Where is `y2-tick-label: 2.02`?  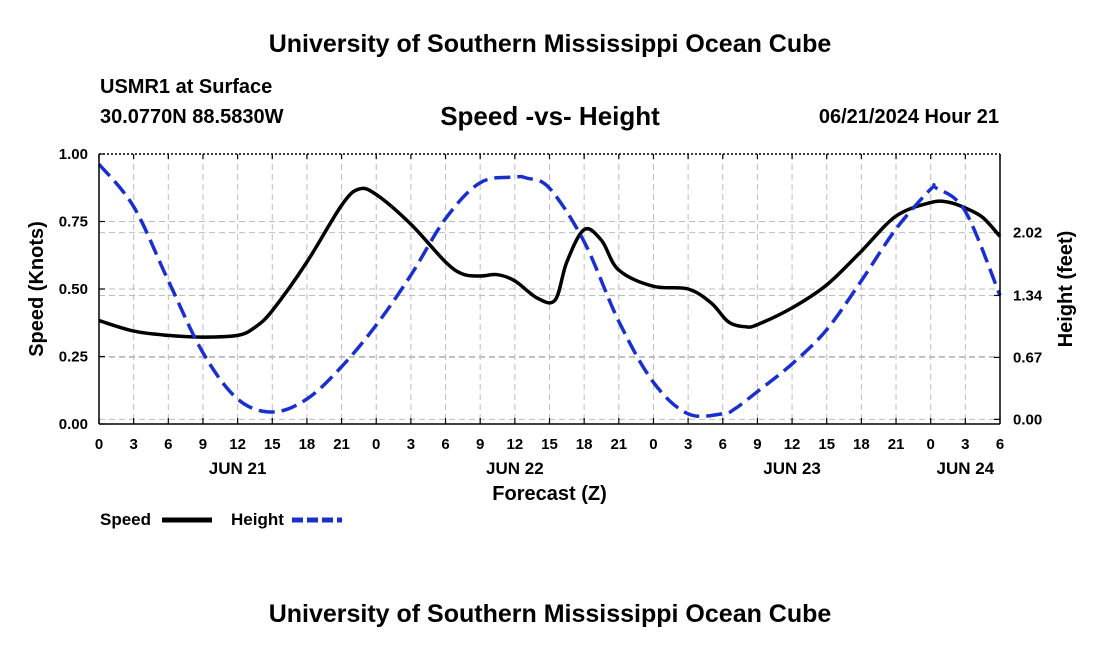 y2-tick-label: 2.02 is located at coordinates (1027, 233).